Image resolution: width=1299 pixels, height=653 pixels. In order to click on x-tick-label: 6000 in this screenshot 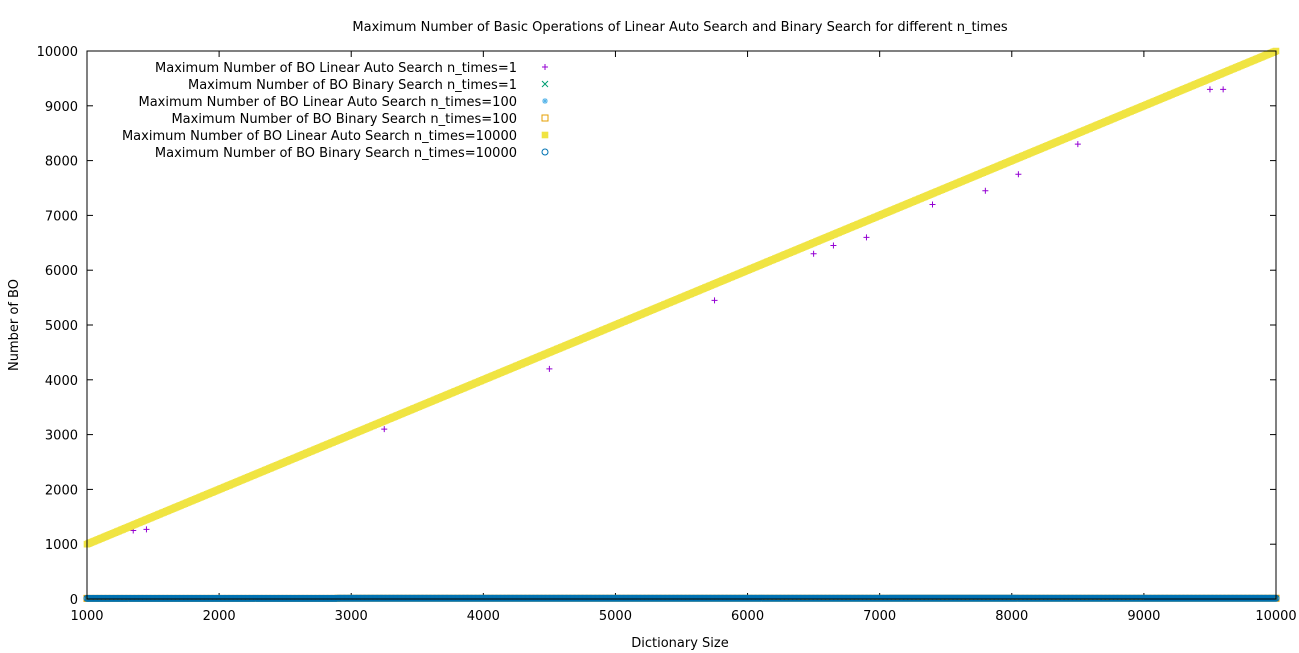, I will do `click(747, 616)`.